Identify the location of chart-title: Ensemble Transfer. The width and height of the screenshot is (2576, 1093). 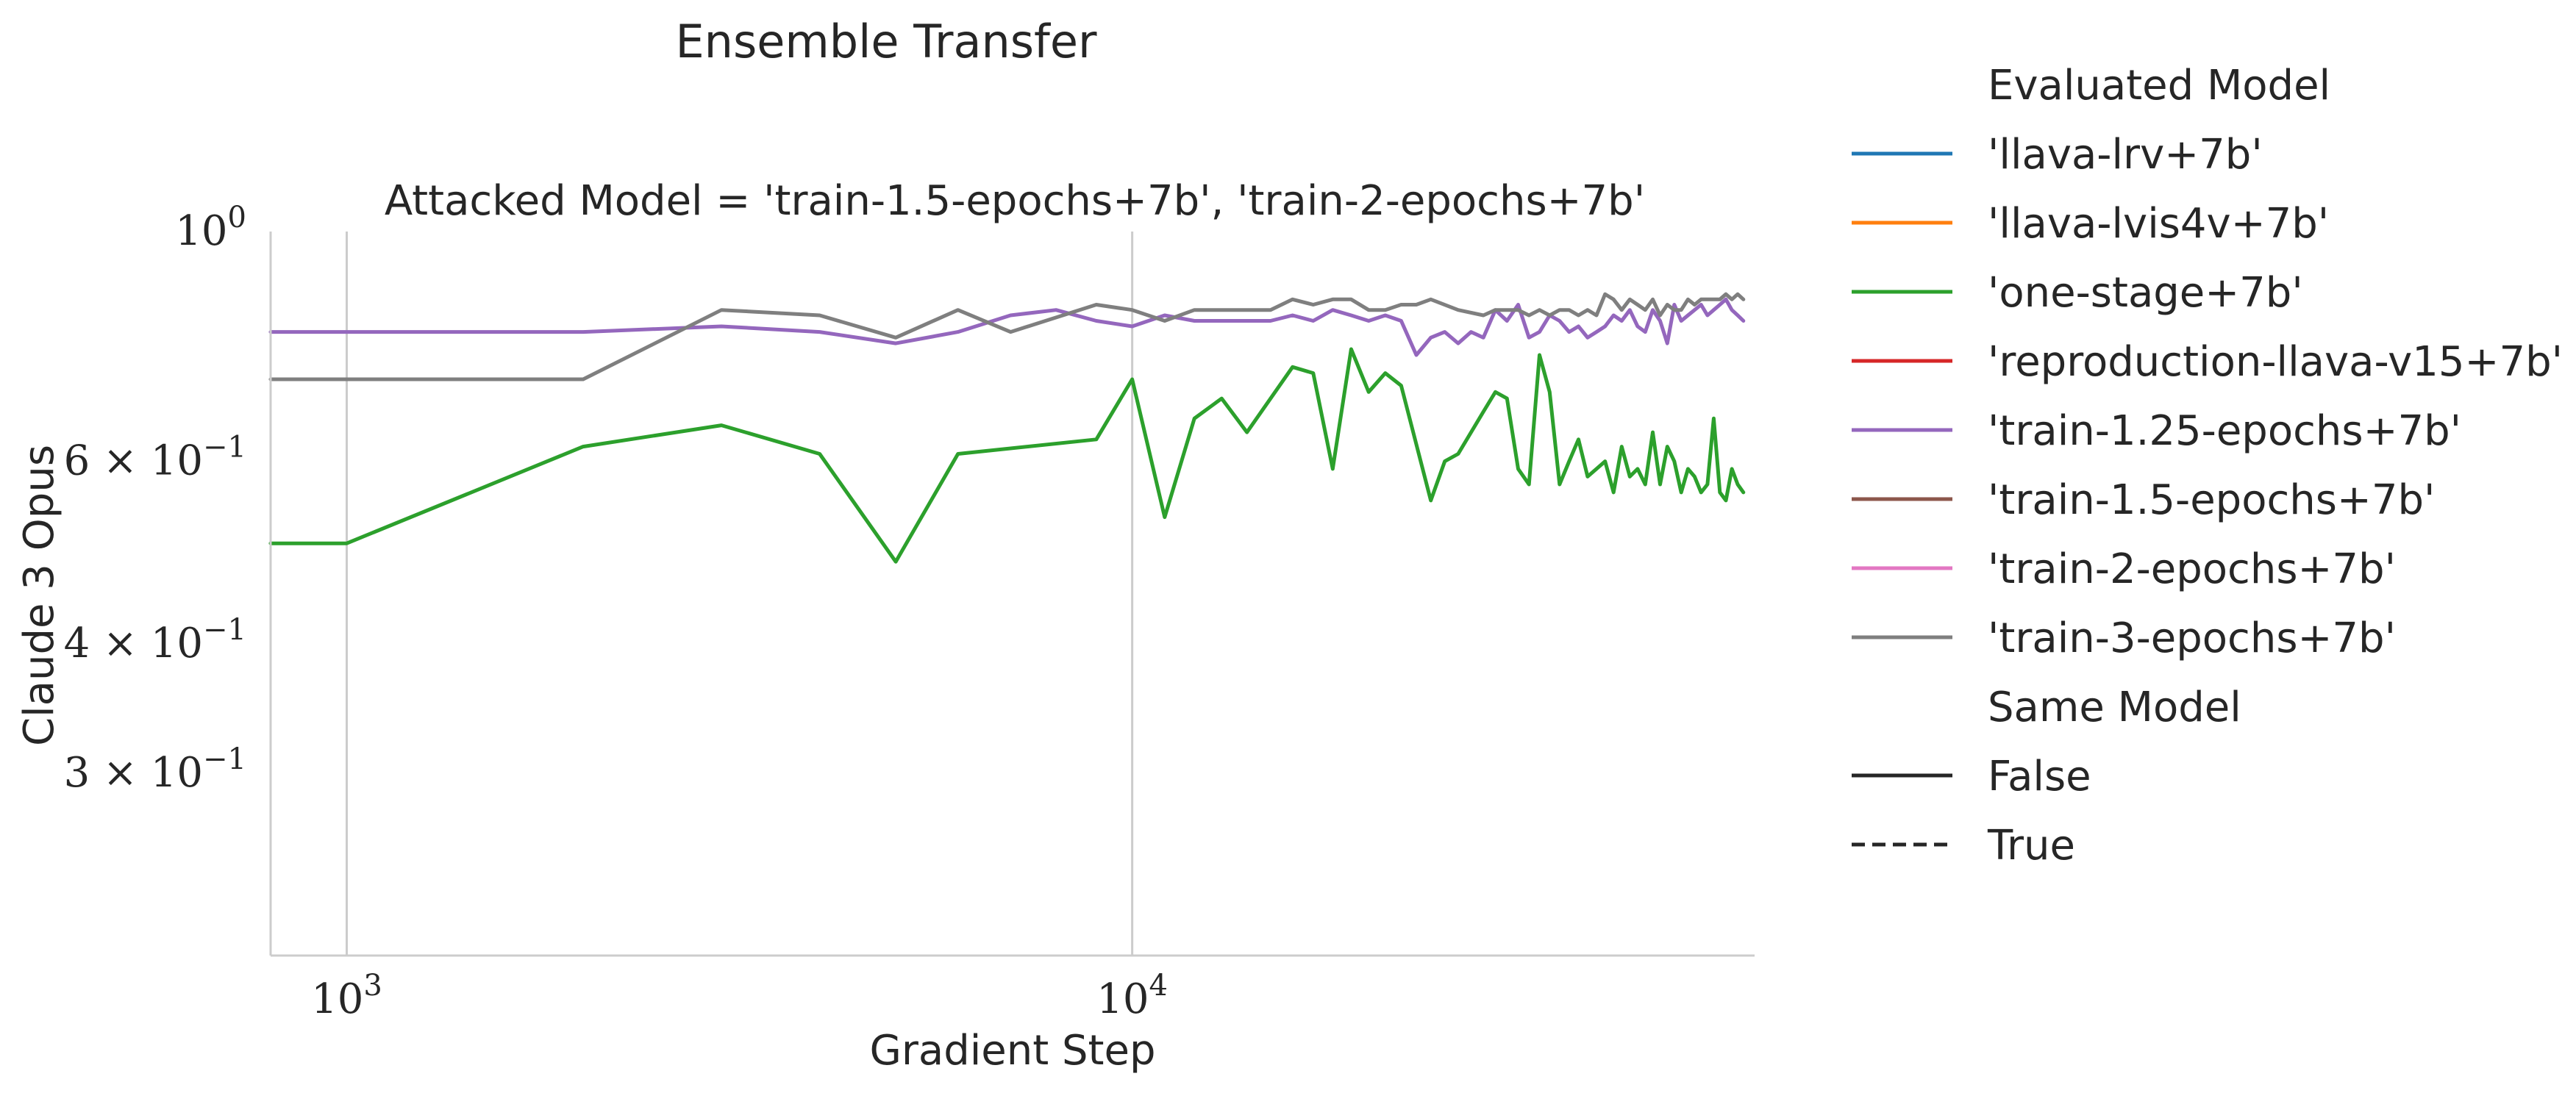
(886, 41).